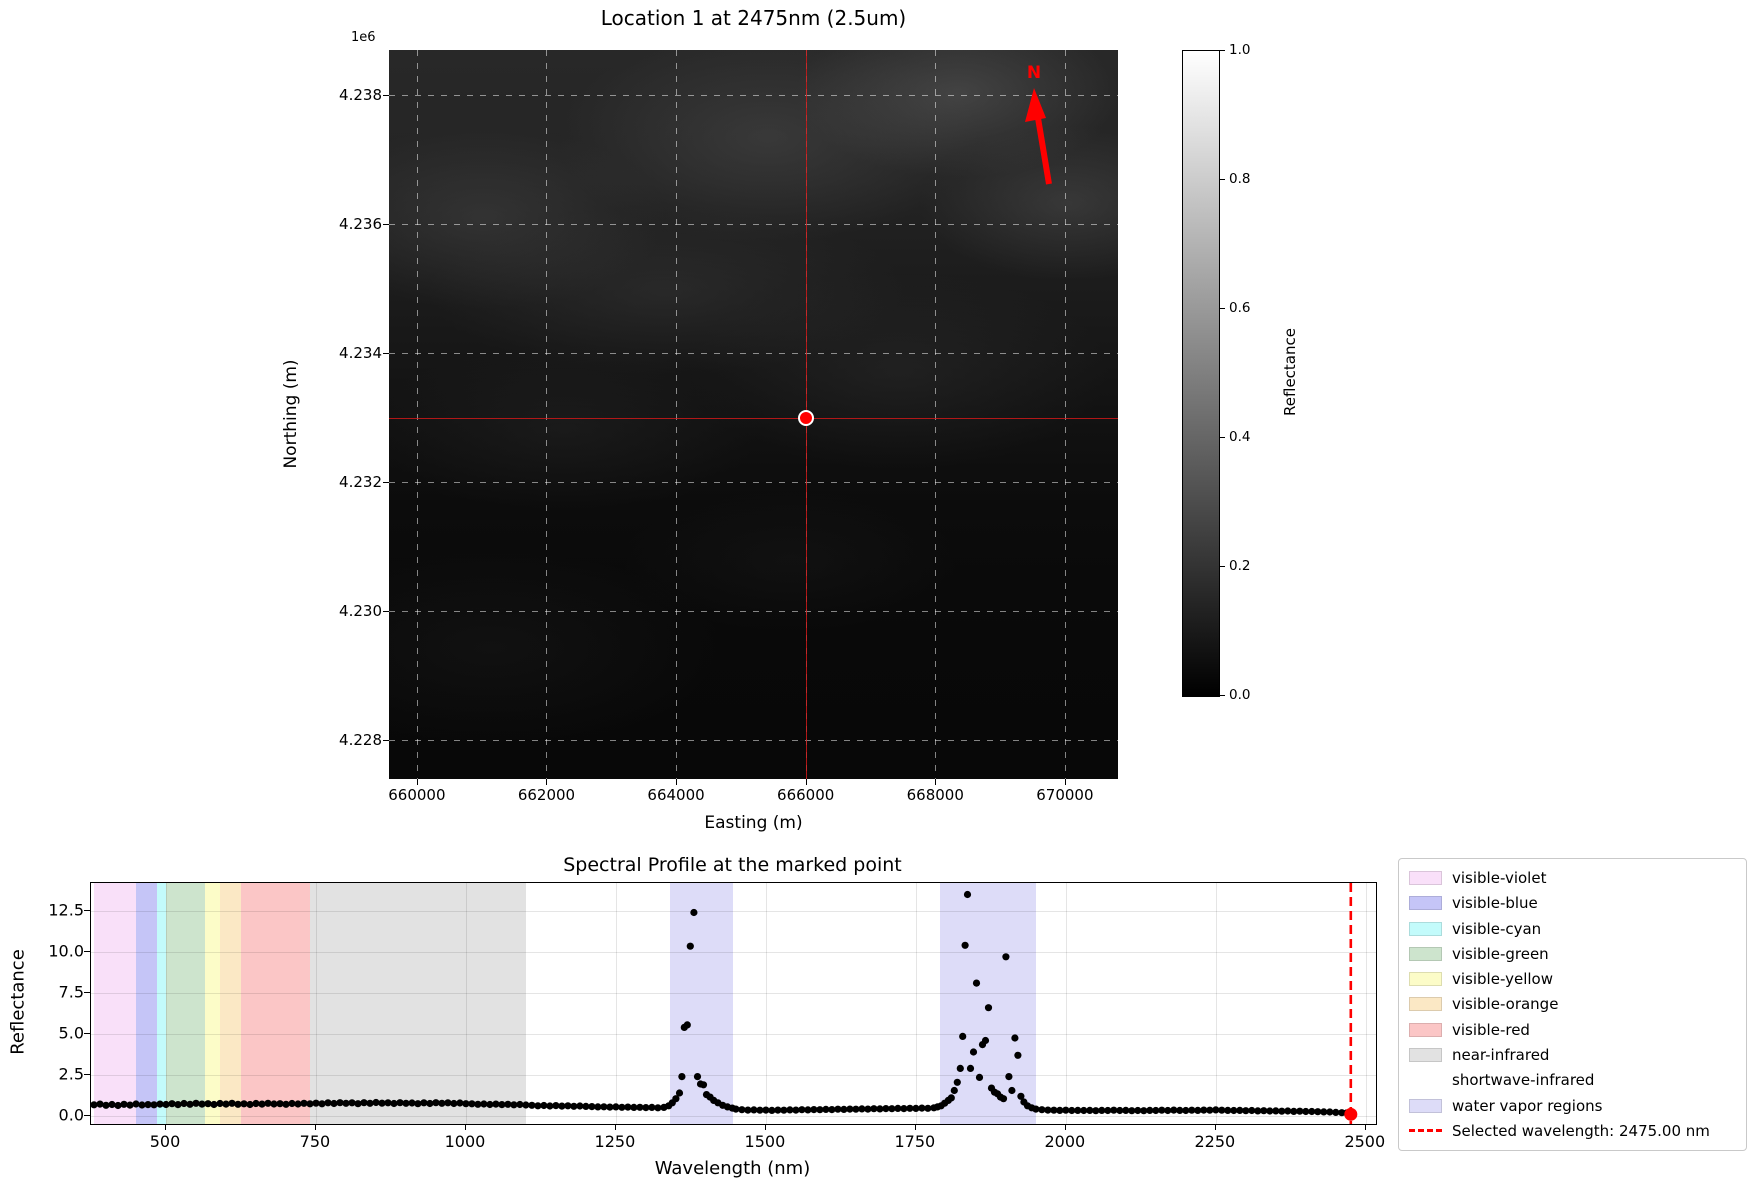 Image resolution: width=1750 pixels, height=1189 pixels. What do you see at coordinates (360, 482) in the screenshot?
I see `map-y-tick-label: 4.232` at bounding box center [360, 482].